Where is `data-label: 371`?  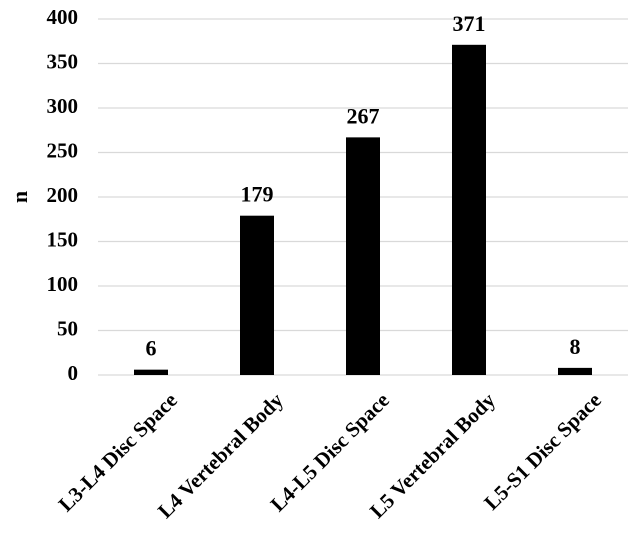
data-label: 371 is located at coordinates (469, 23).